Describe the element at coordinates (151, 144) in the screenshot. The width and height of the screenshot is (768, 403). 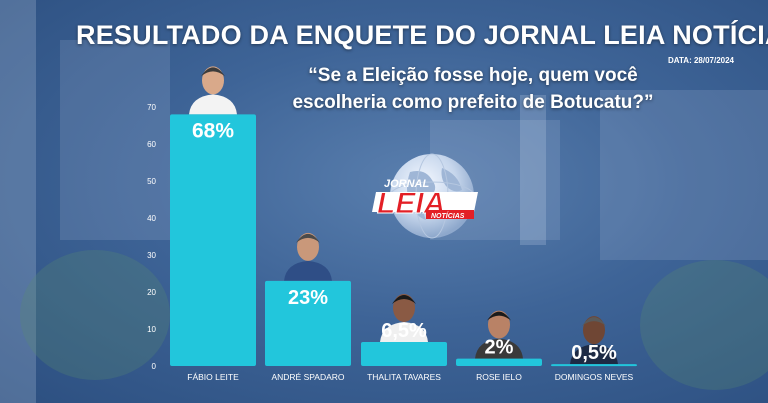
I see `y-tick-label: 60` at that location.